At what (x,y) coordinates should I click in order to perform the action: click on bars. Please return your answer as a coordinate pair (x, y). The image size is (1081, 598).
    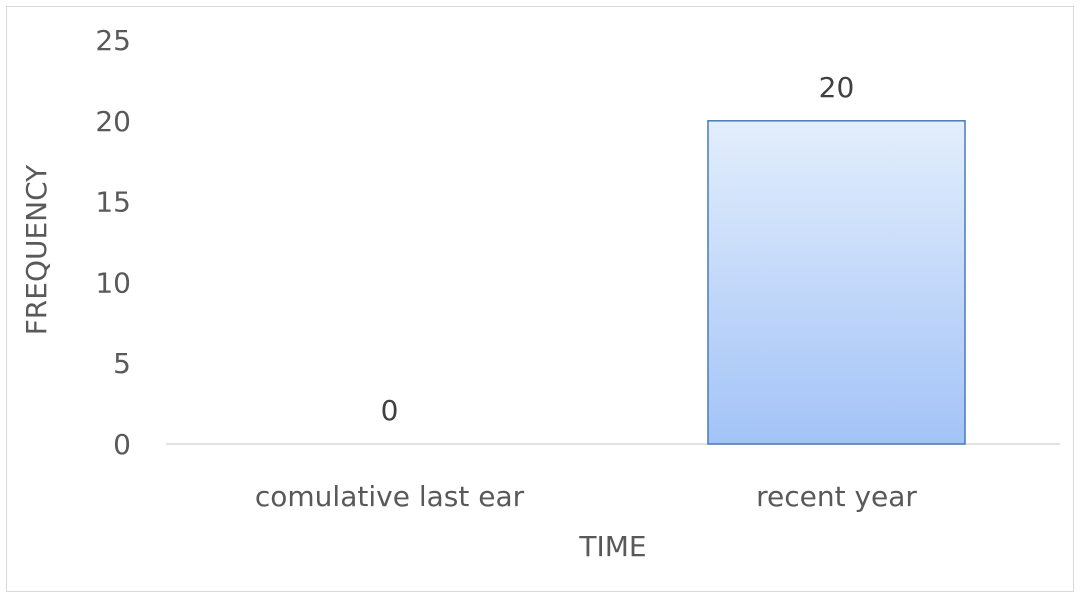
    Looking at the image, I should click on (836, 282).